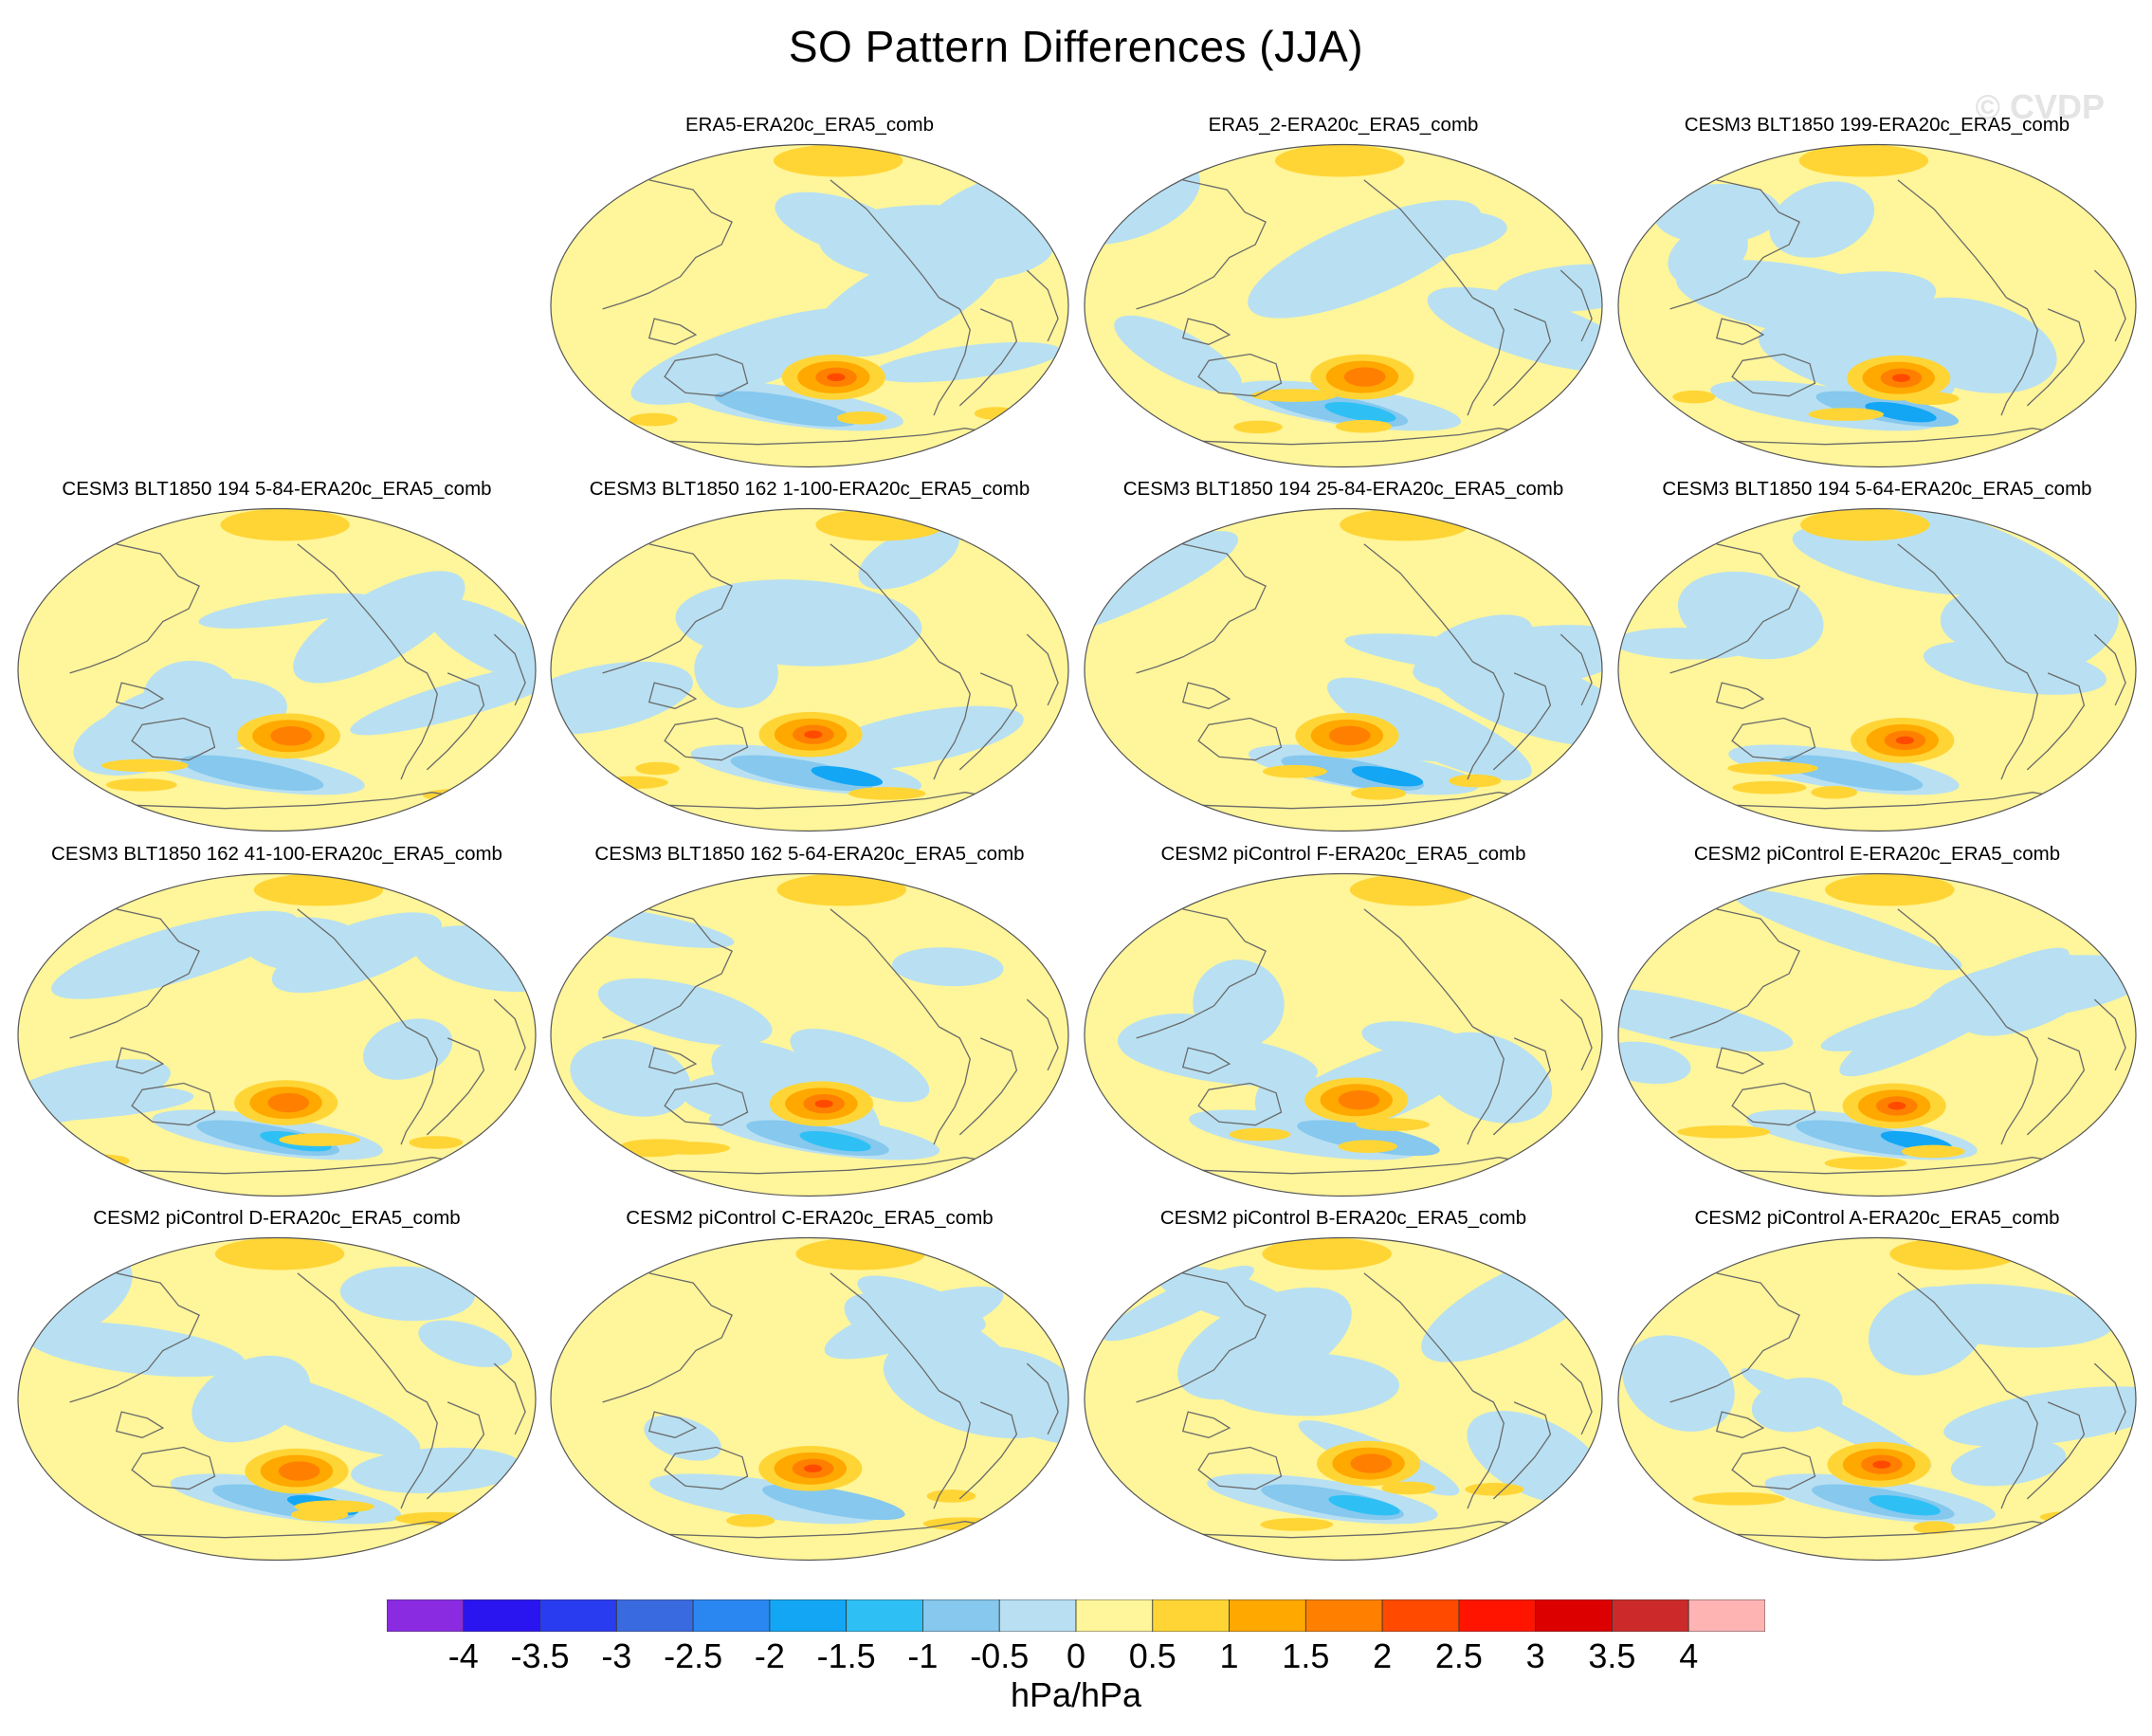 This screenshot has width=2152, height=1736. I want to click on colorbar-tick-label: 4, so click(1689, 1655).